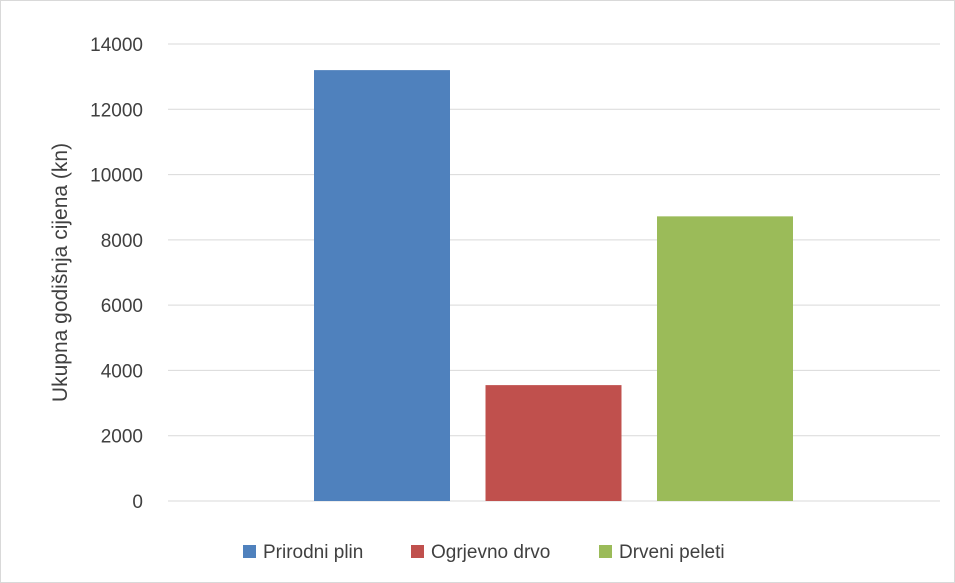 The width and height of the screenshot is (955, 583). I want to click on legend-item: Ogrjevno drvo, so click(480, 552).